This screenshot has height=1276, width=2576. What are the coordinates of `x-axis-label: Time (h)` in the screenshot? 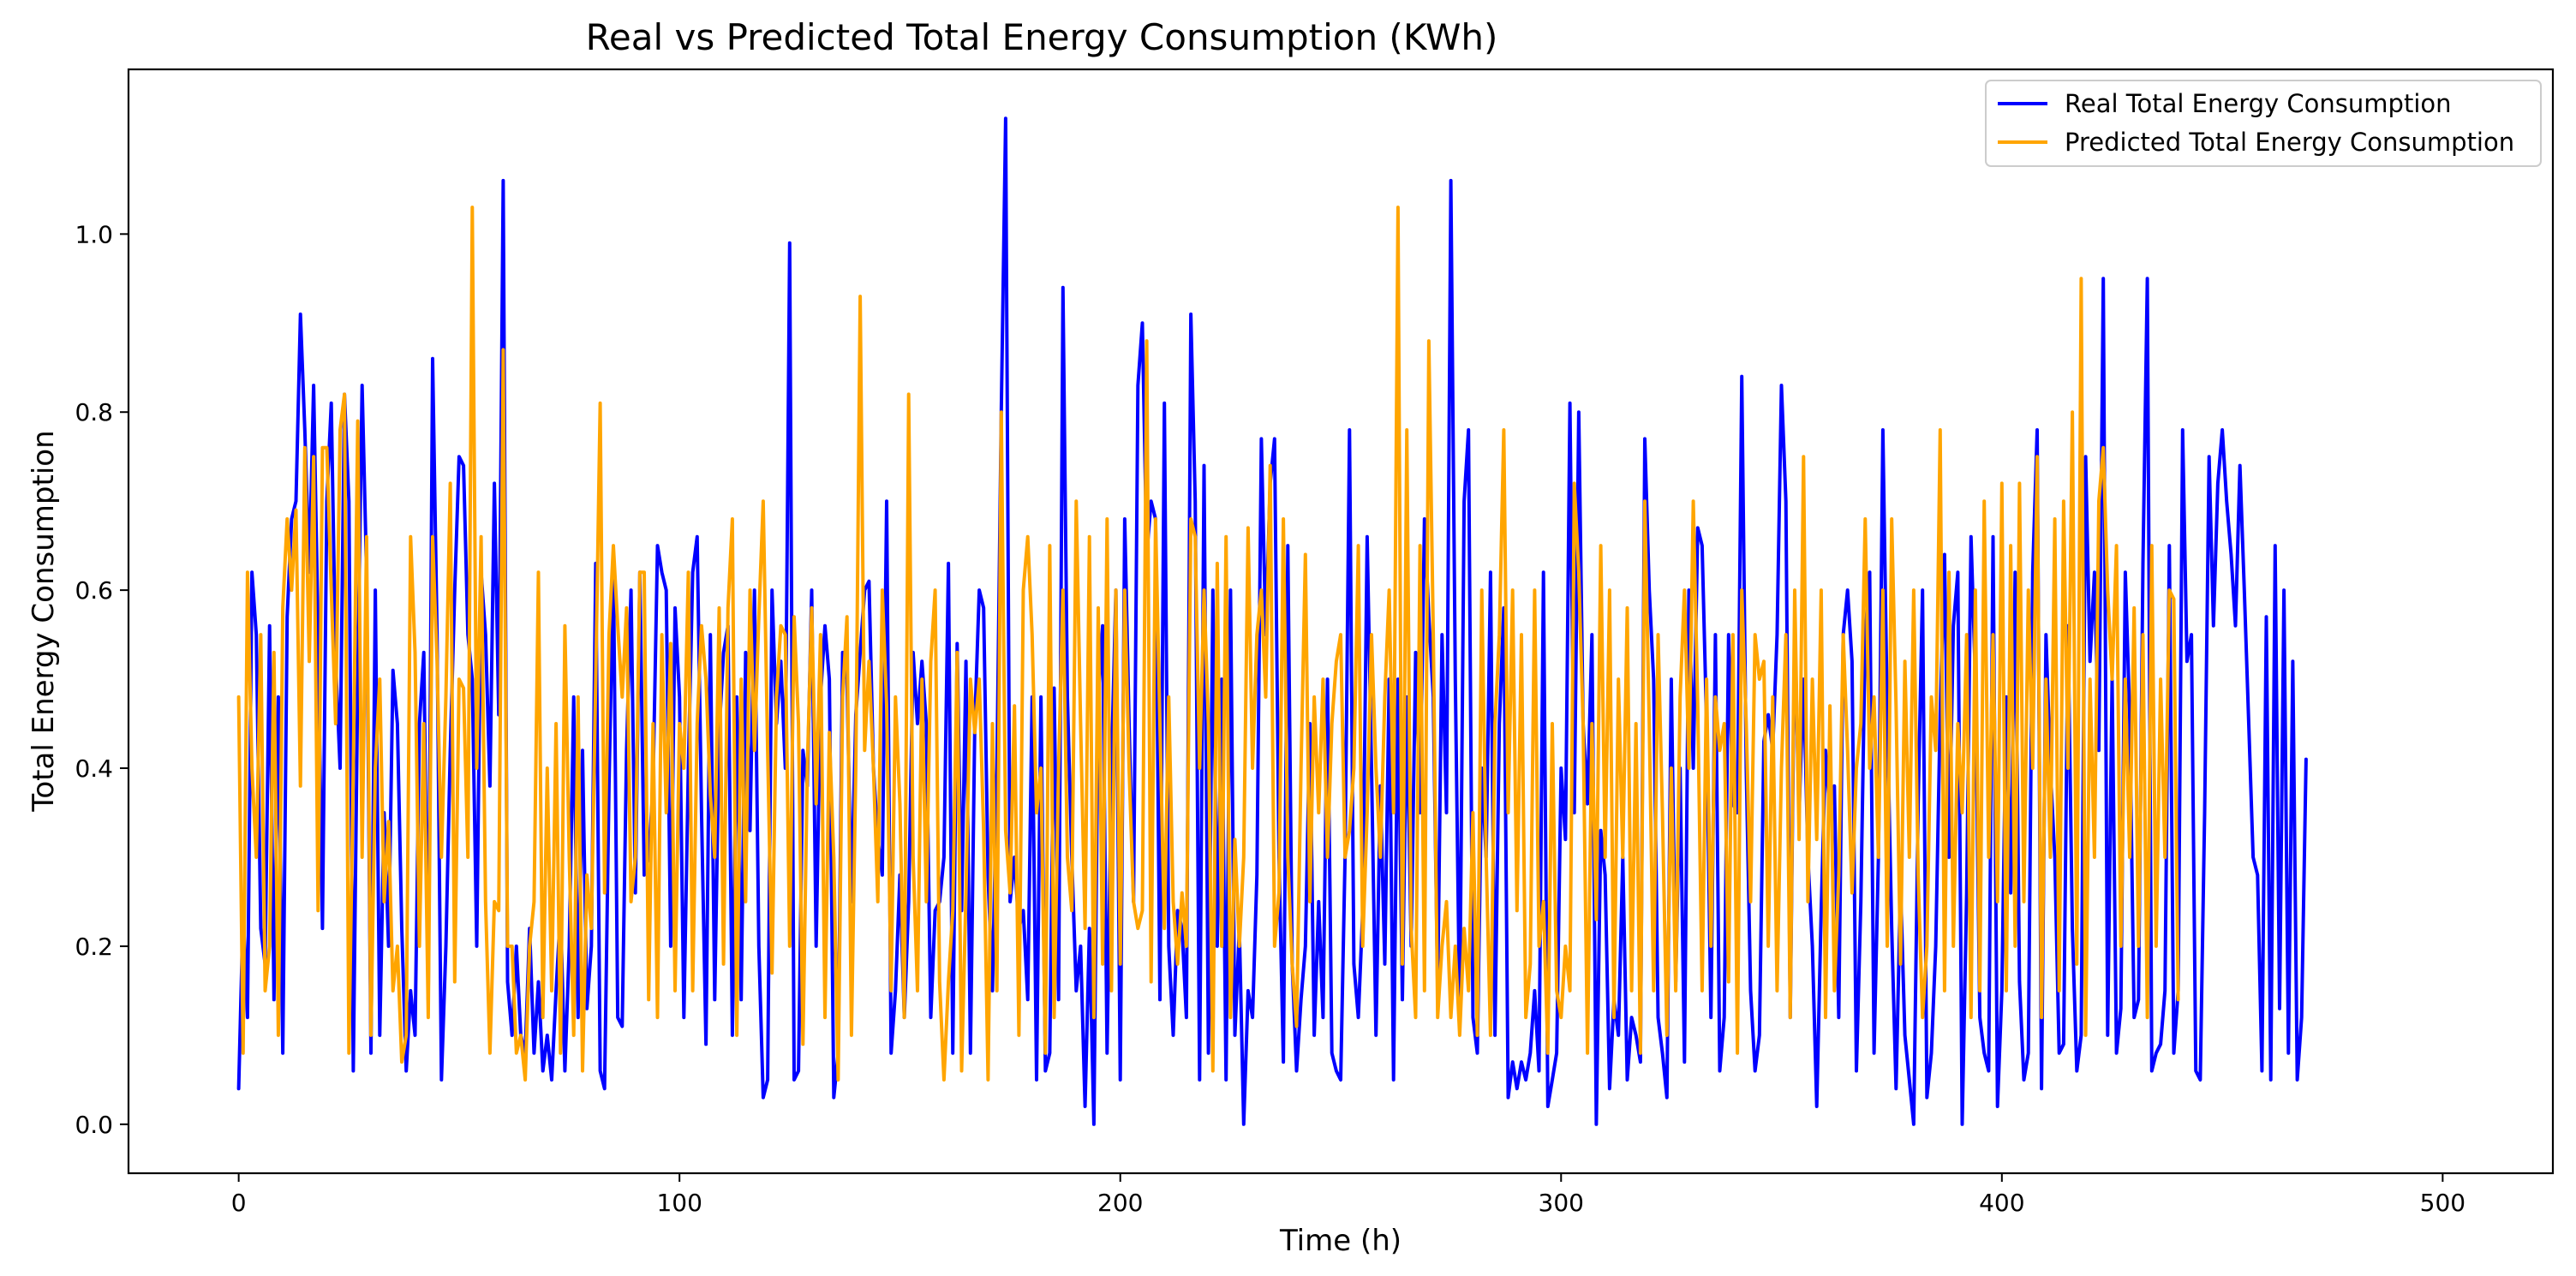 It's located at (1341, 1241).